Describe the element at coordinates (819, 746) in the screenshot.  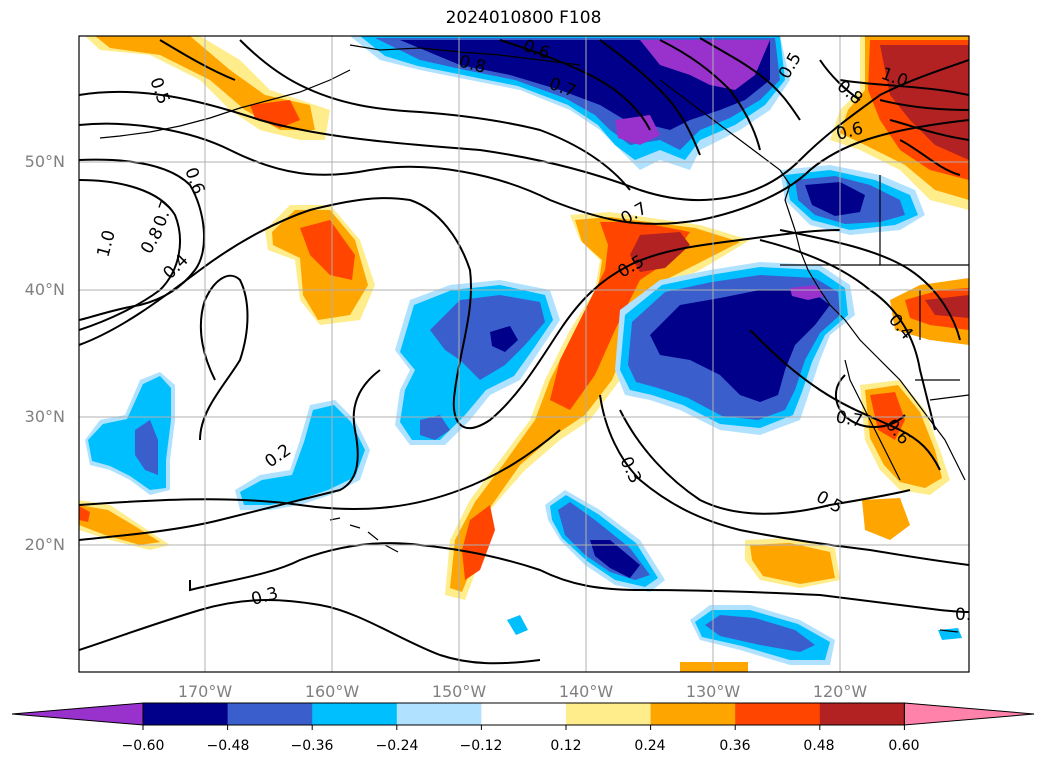
I see `colorbar-tick-label: 0.48` at that location.